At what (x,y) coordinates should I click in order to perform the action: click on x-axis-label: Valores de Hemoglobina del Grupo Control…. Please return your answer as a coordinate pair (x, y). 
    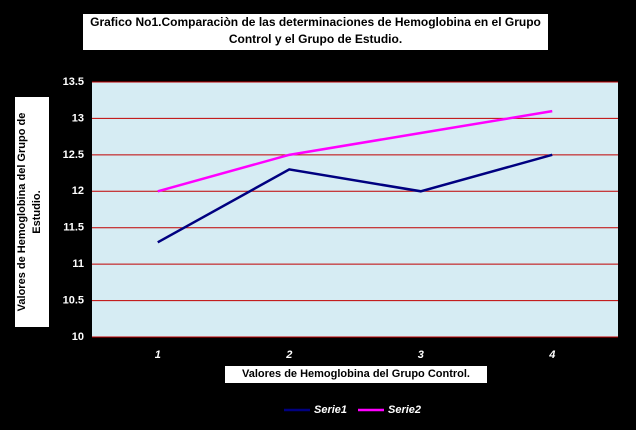
    Looking at the image, I should click on (356, 374).